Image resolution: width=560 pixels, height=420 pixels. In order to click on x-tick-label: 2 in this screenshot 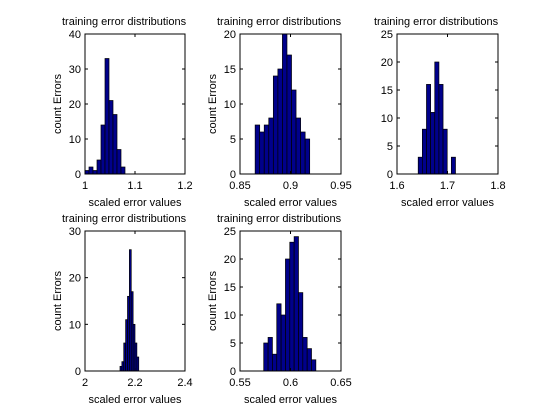, I will do `click(85, 383)`.